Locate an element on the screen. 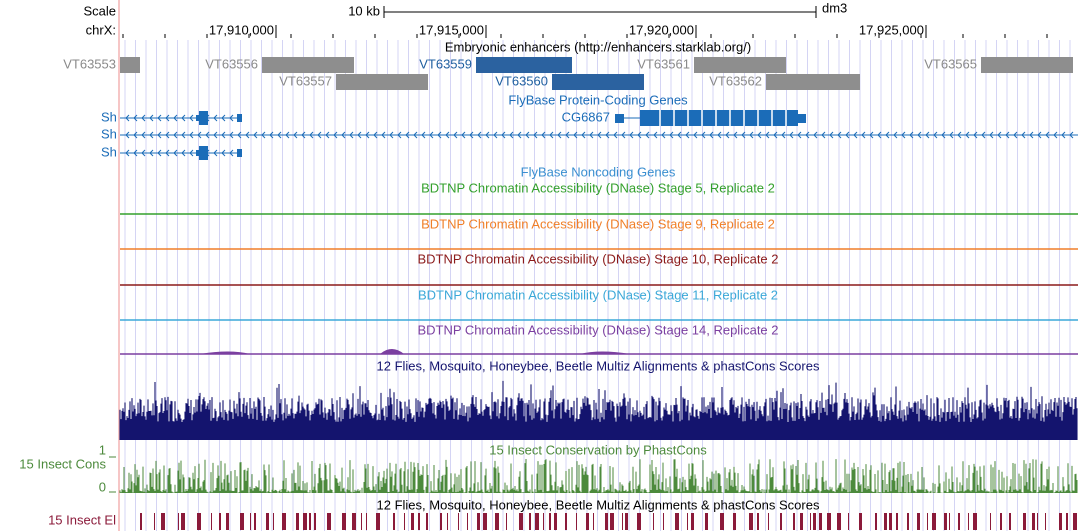 This screenshot has width=1078, height=531. signal-bump is located at coordinates (415, 351).